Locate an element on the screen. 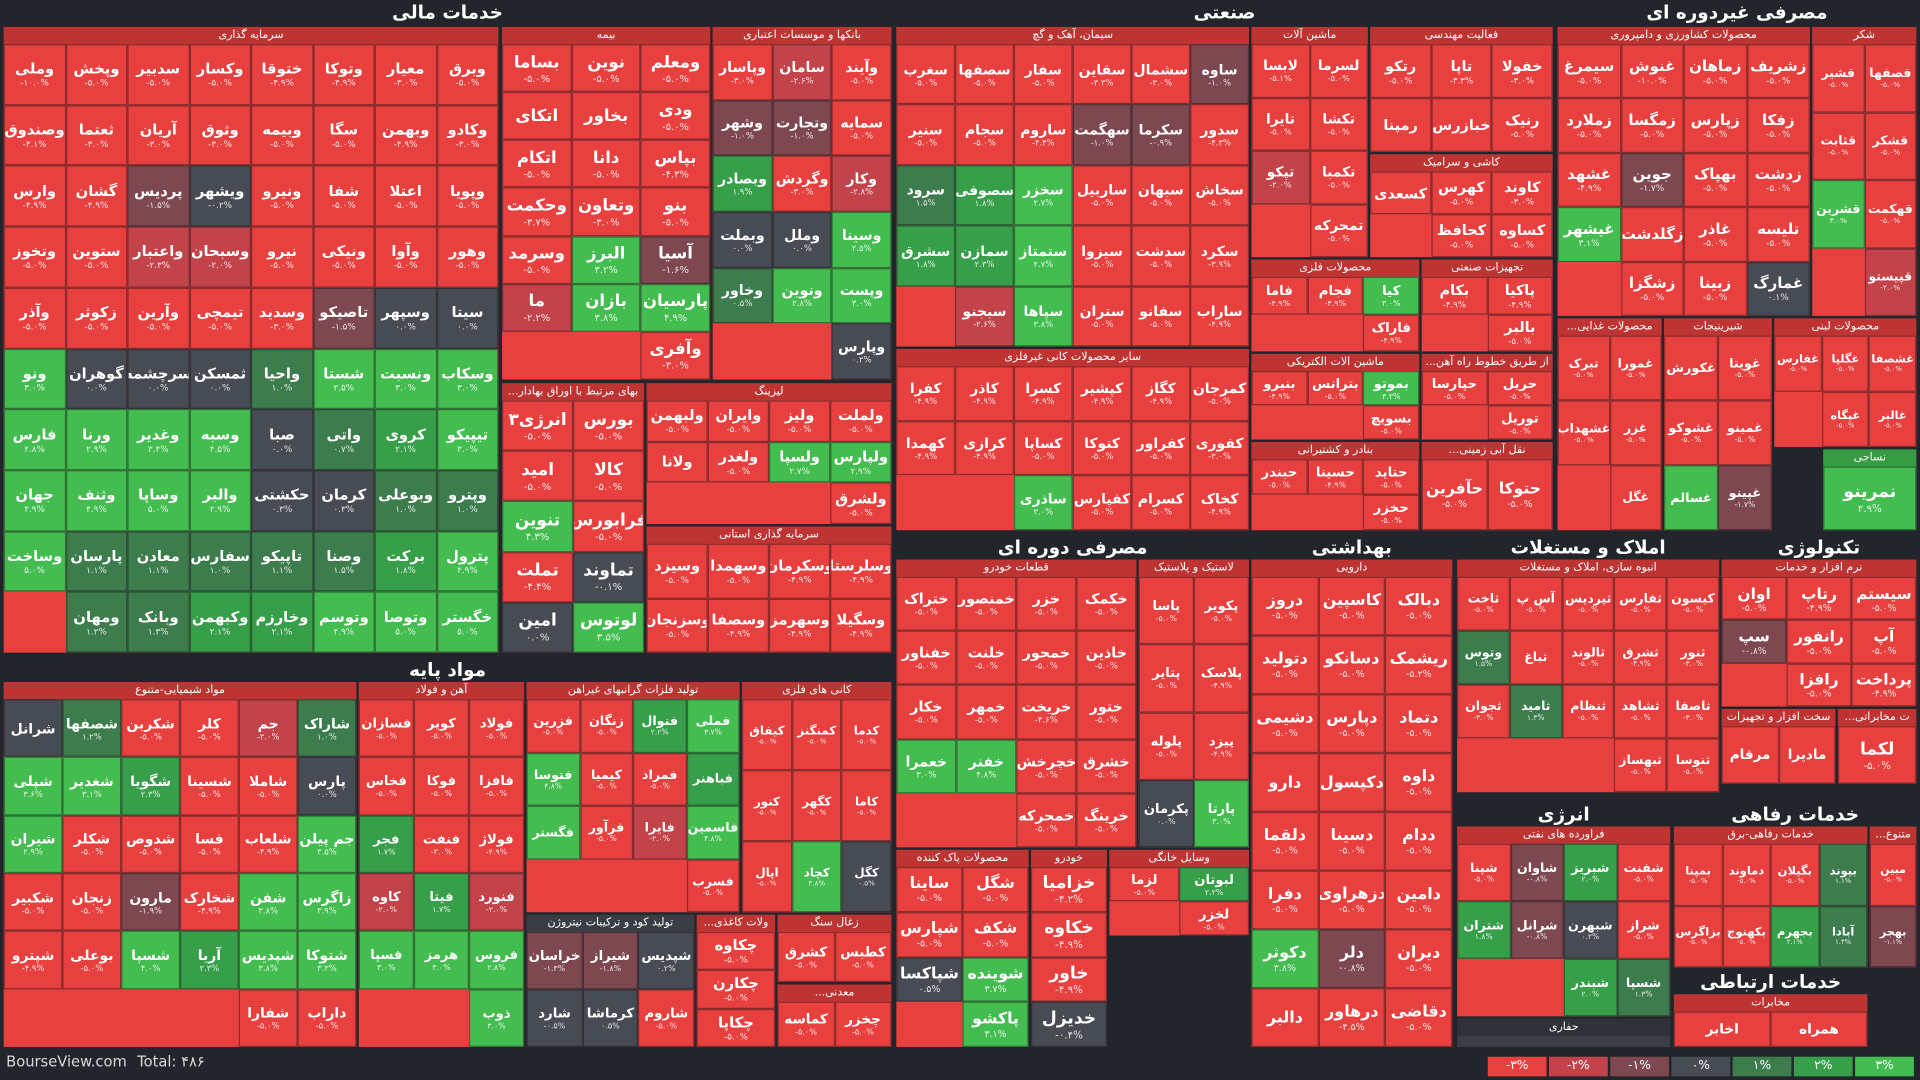 Image resolution: width=1920 pixels, height=1080 pixels. stock-name: کیمیا is located at coordinates (606, 775).